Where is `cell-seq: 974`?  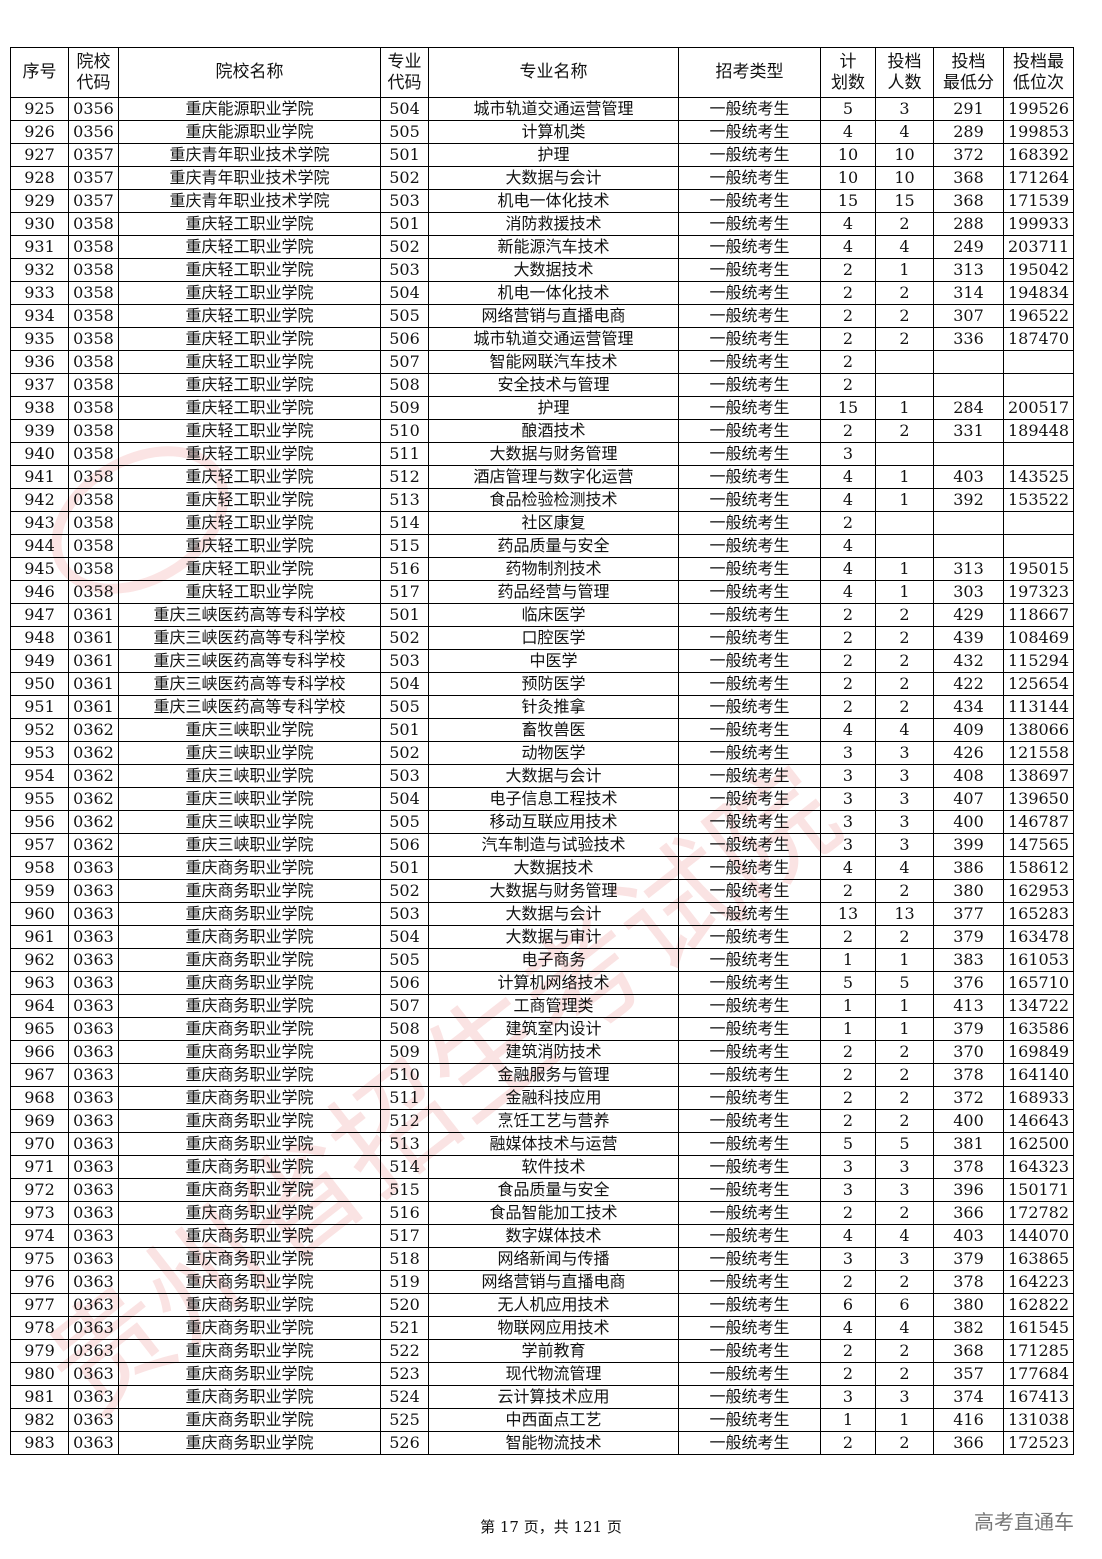 cell-seq: 974 is located at coordinates (39, 1236).